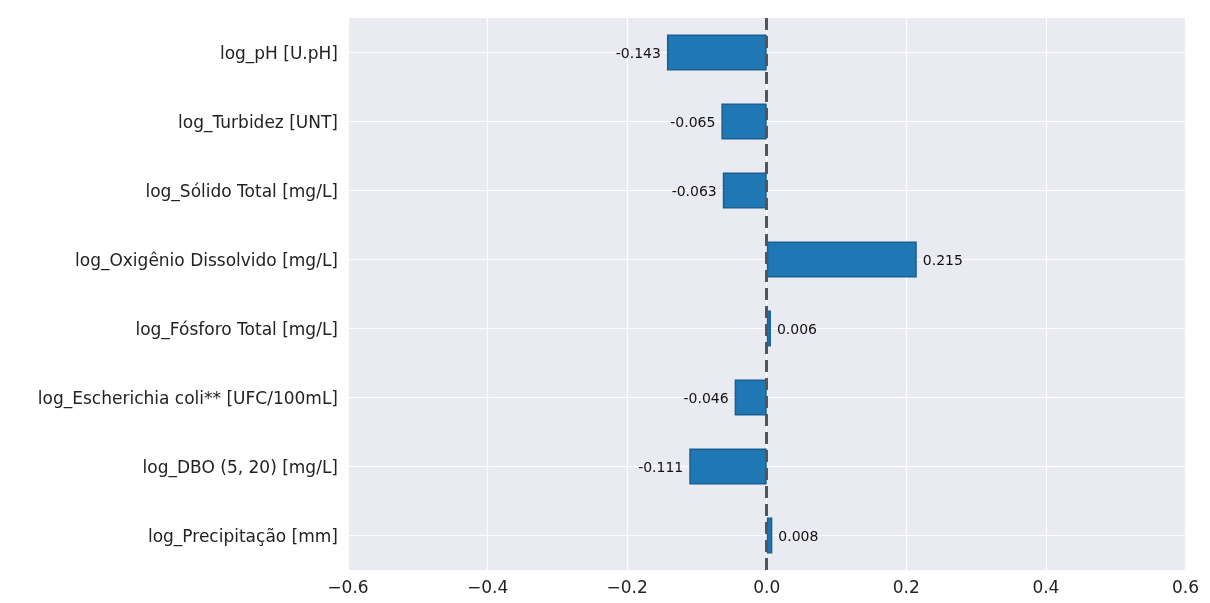 This screenshot has height=603, width=1210. Describe the element at coordinates (1185, 586) in the screenshot. I see `x-tick-label: 0.6` at that location.